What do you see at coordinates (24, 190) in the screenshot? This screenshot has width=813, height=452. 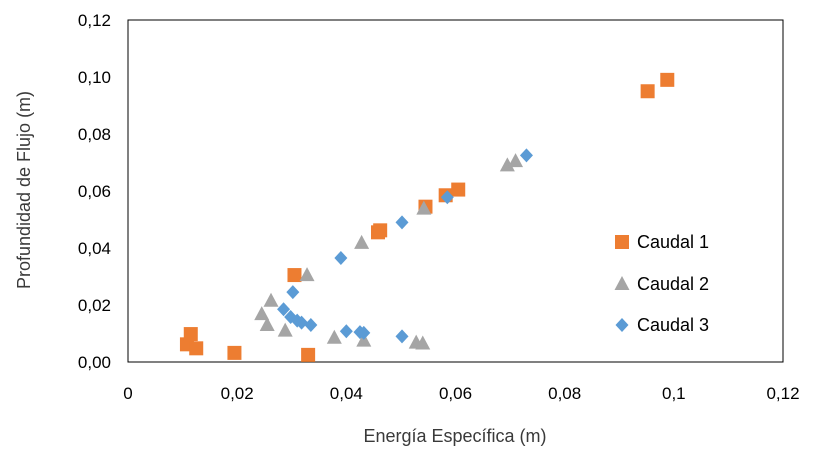 I see `y-axis-title: Profundidad de Flujo (m)` at bounding box center [24, 190].